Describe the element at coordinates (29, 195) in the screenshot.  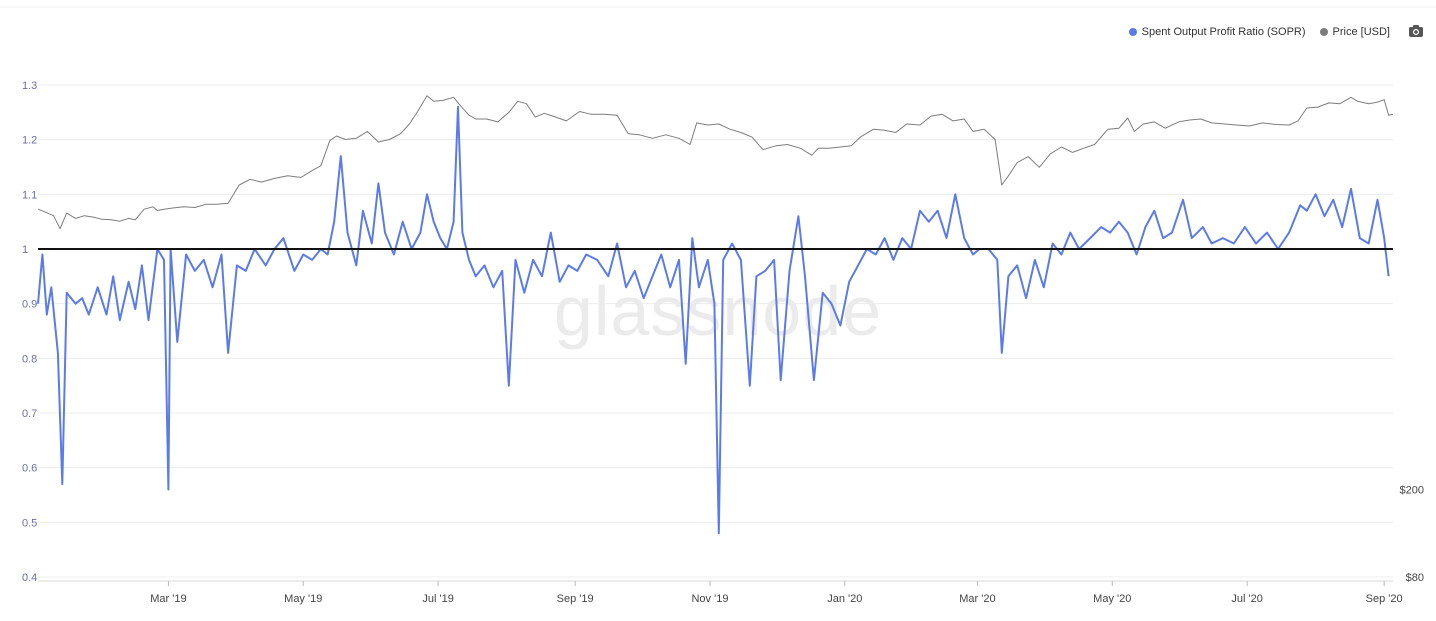
I see `y-tick-label: 1.1` at that location.